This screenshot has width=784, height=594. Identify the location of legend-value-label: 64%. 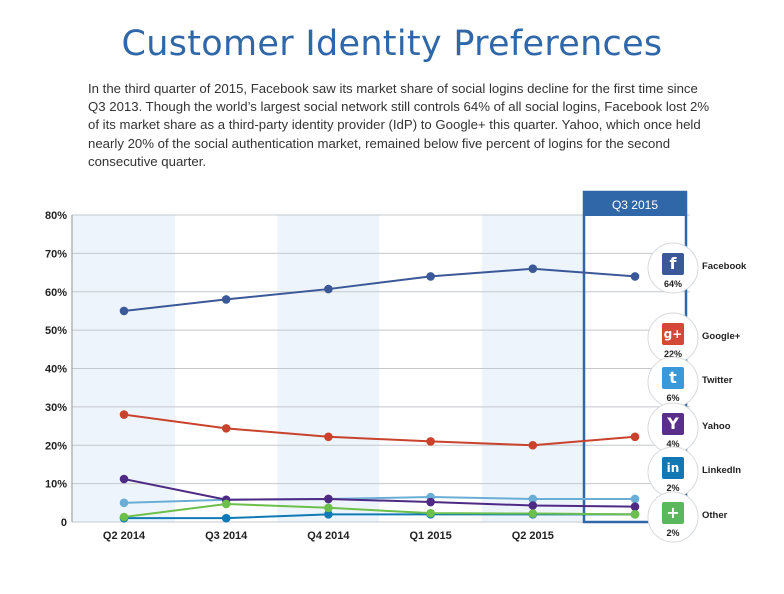
(673, 284).